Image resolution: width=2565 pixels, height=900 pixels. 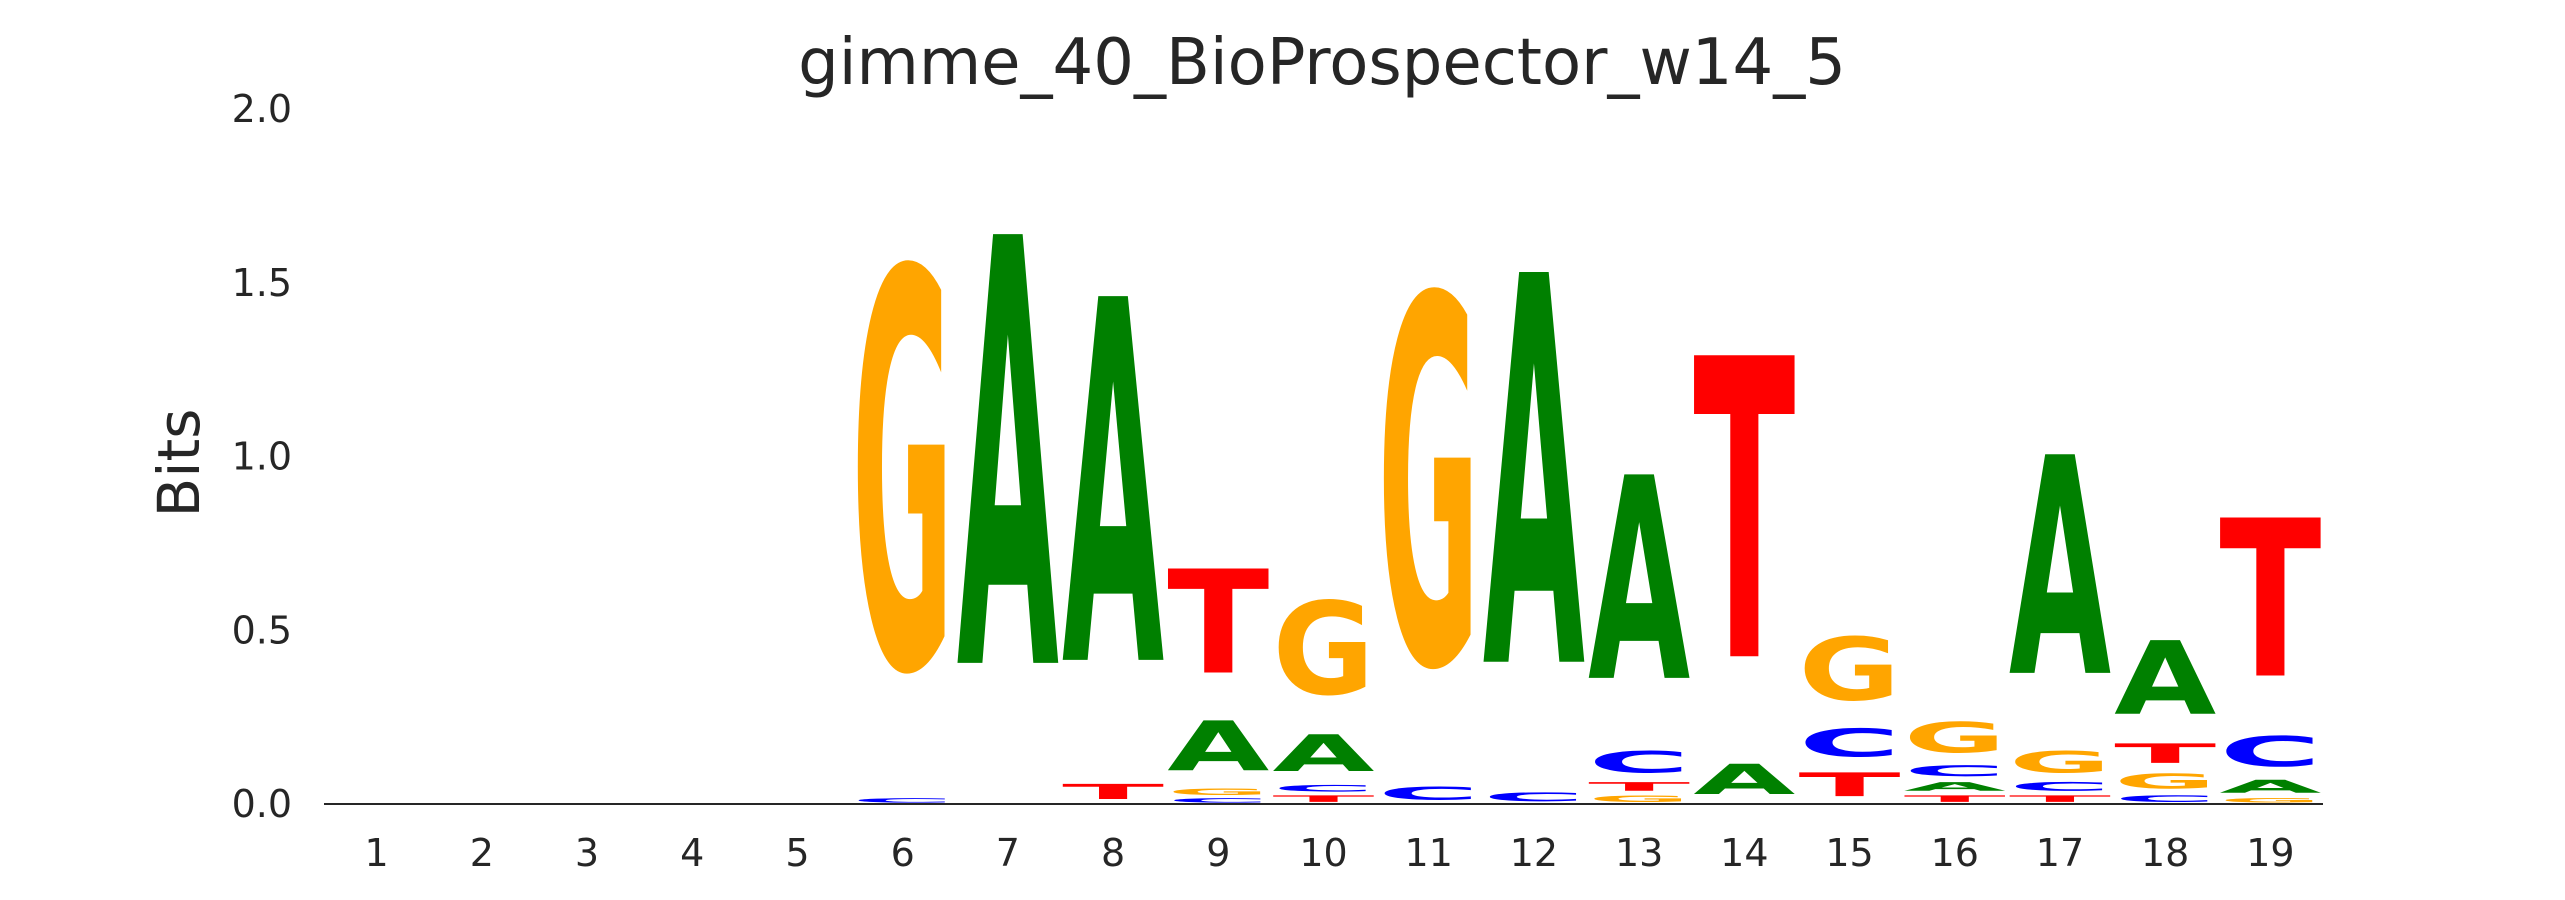 What do you see at coordinates (1849, 853) in the screenshot?
I see `x-tick-label: 15` at bounding box center [1849, 853].